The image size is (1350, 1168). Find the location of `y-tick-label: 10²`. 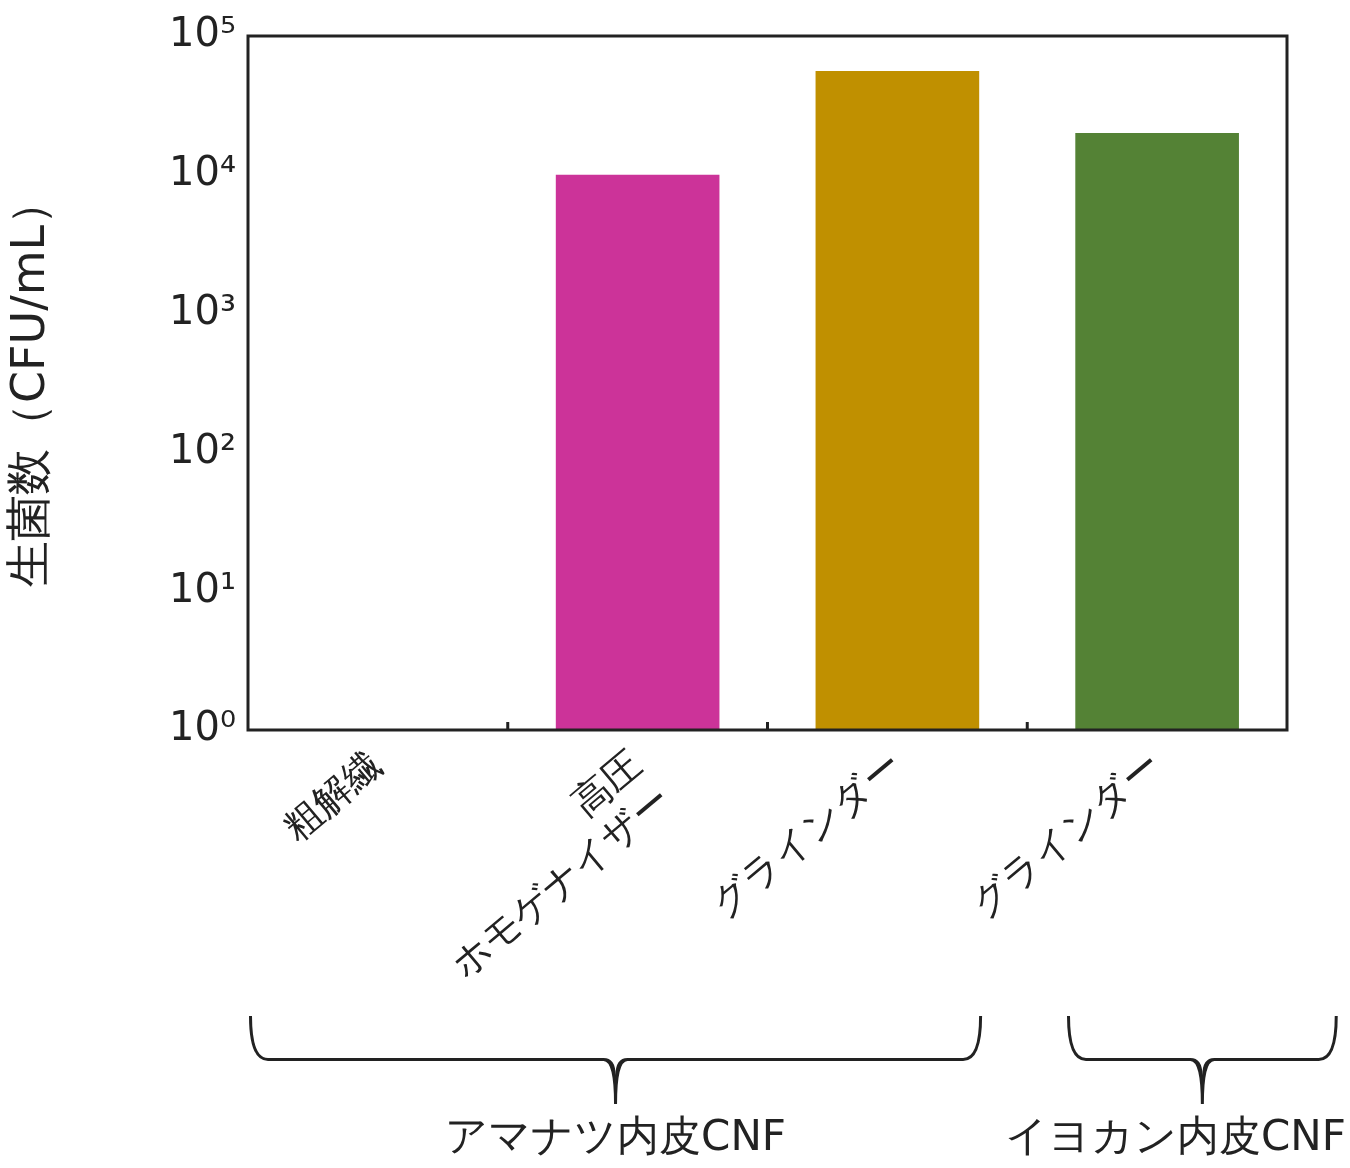

y-tick-label: 10² is located at coordinates (202, 448).